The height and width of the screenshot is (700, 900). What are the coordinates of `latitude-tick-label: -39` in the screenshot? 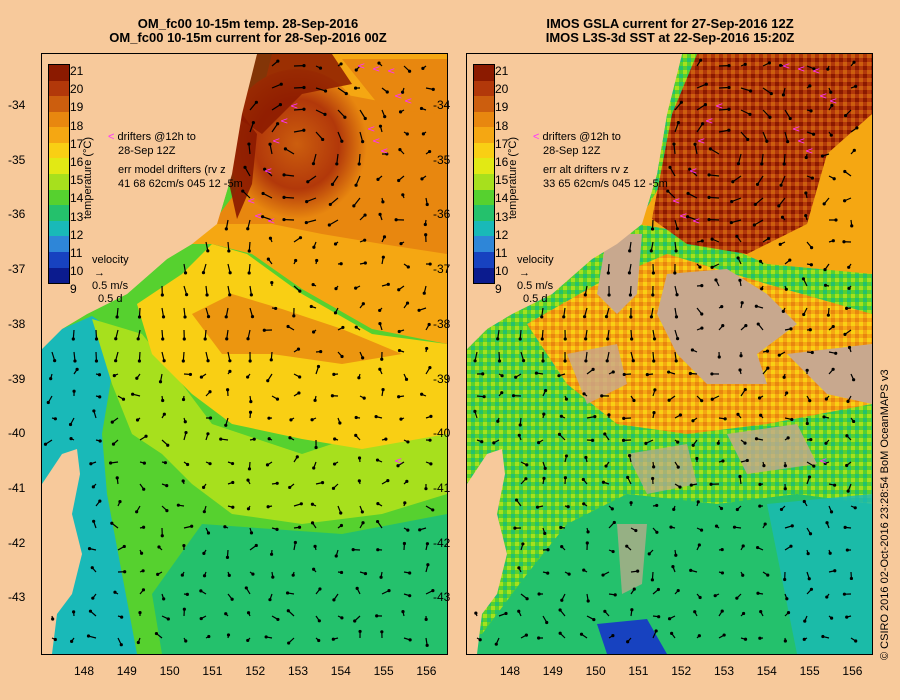 It's located at (442, 378).